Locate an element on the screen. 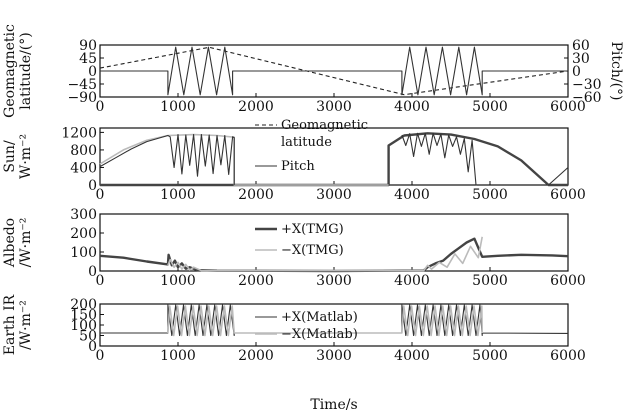 Image resolution: width=627 pixels, height=412 pixels. series-line-alb-minus is located at coordinates (325, 254).